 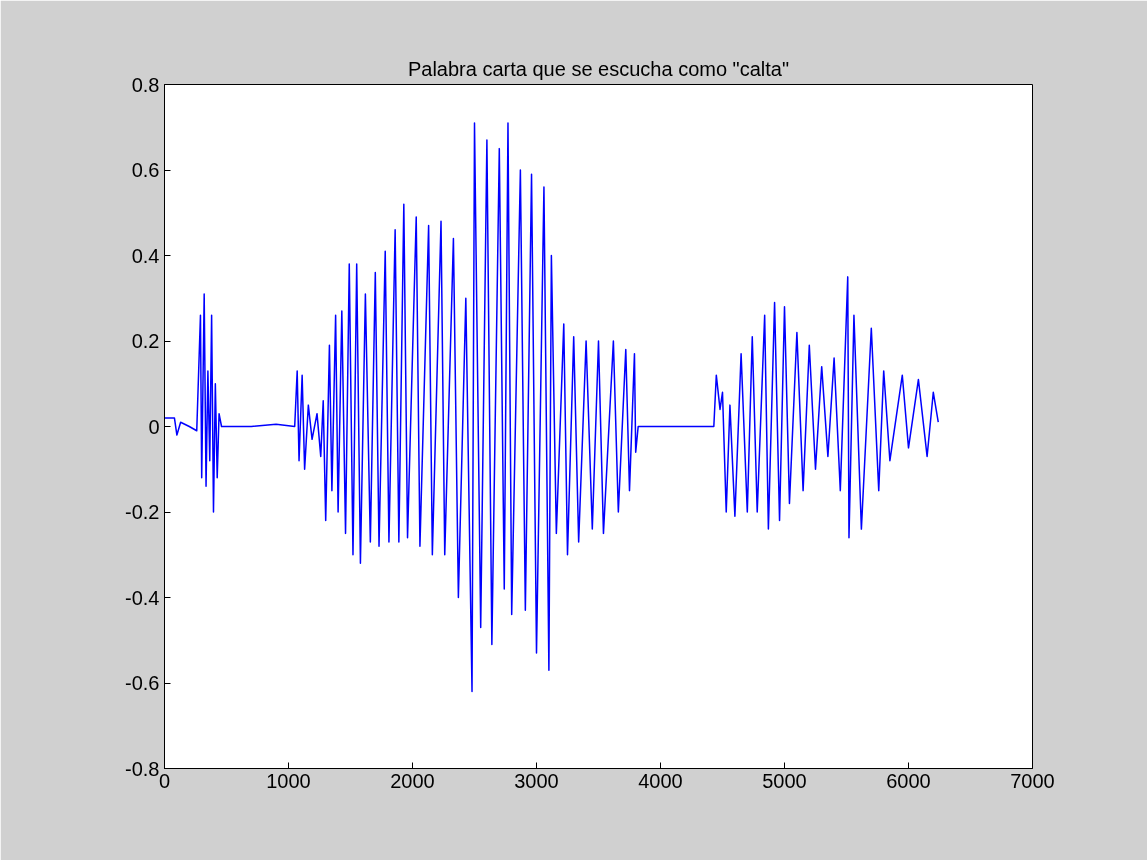 What do you see at coordinates (142, 683) in the screenshot?
I see `y-tick-label: -0.6` at bounding box center [142, 683].